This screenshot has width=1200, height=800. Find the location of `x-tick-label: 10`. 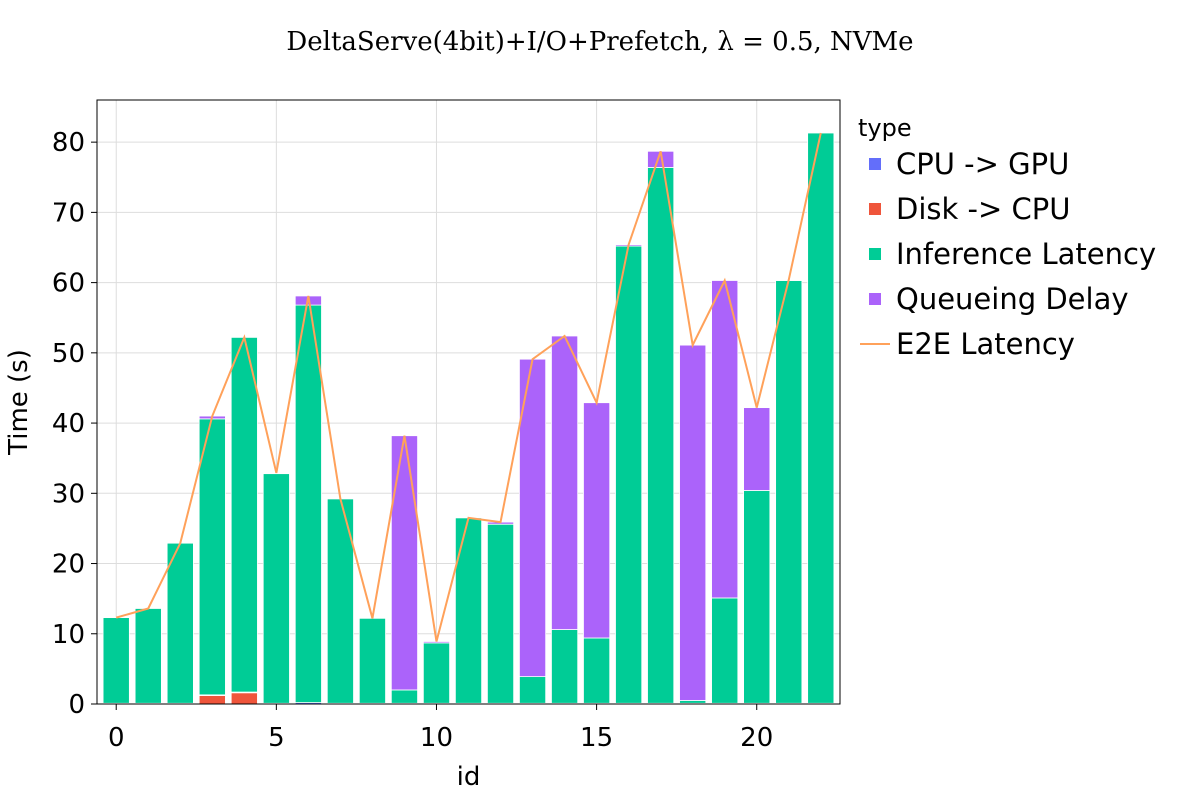

x-tick-label: 10 is located at coordinates (436, 738).